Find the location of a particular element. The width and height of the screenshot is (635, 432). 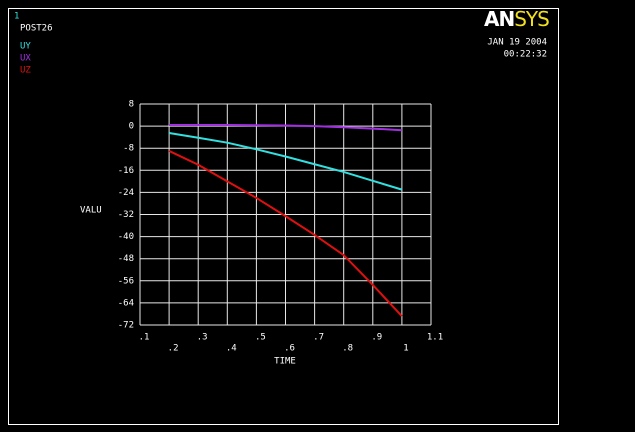

logo-first: AN is located at coordinates (499, 19).